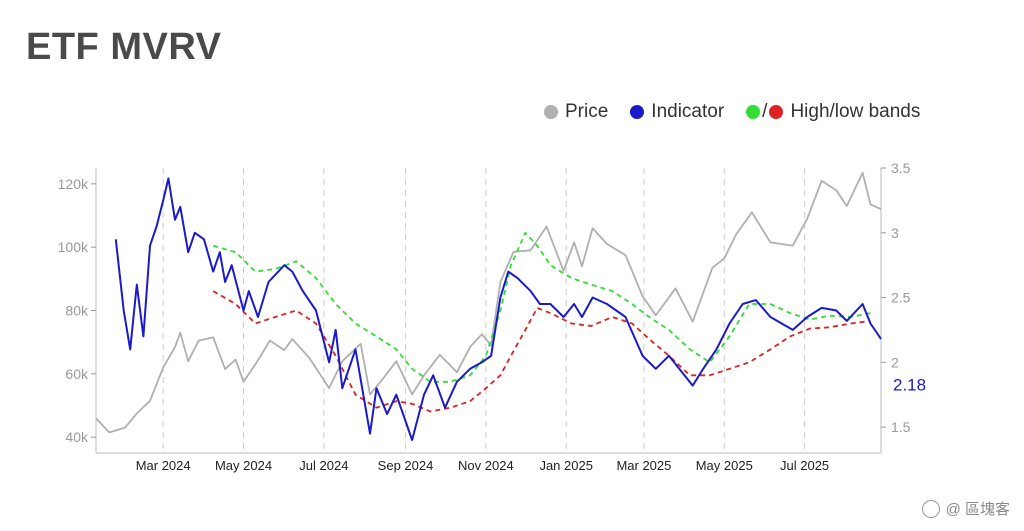 Image resolution: width=1024 pixels, height=531 pixels. I want to click on legend-indicator-marker, so click(637, 112).